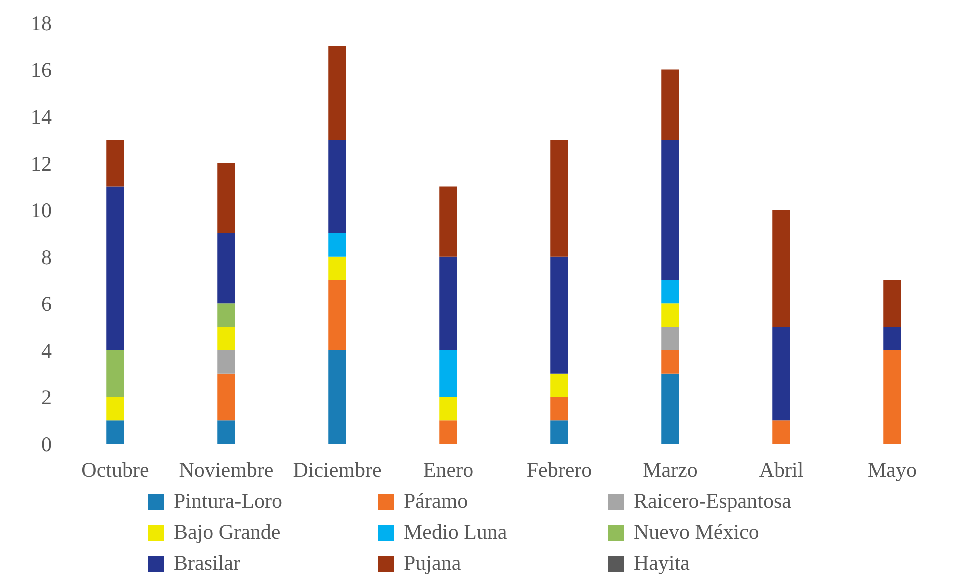 Image resolution: width=953 pixels, height=581 pixels. What do you see at coordinates (436, 501) in the screenshot?
I see `legend-label: Páramo` at bounding box center [436, 501].